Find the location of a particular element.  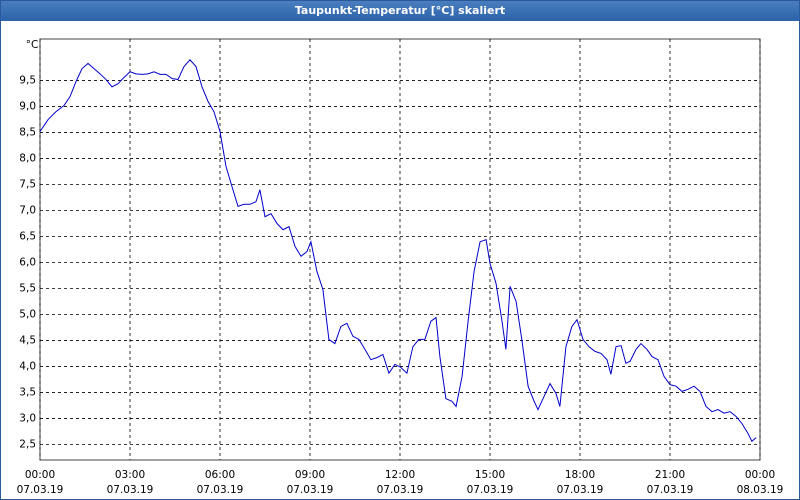

y-tick-label: 7,5 is located at coordinates (27, 185).